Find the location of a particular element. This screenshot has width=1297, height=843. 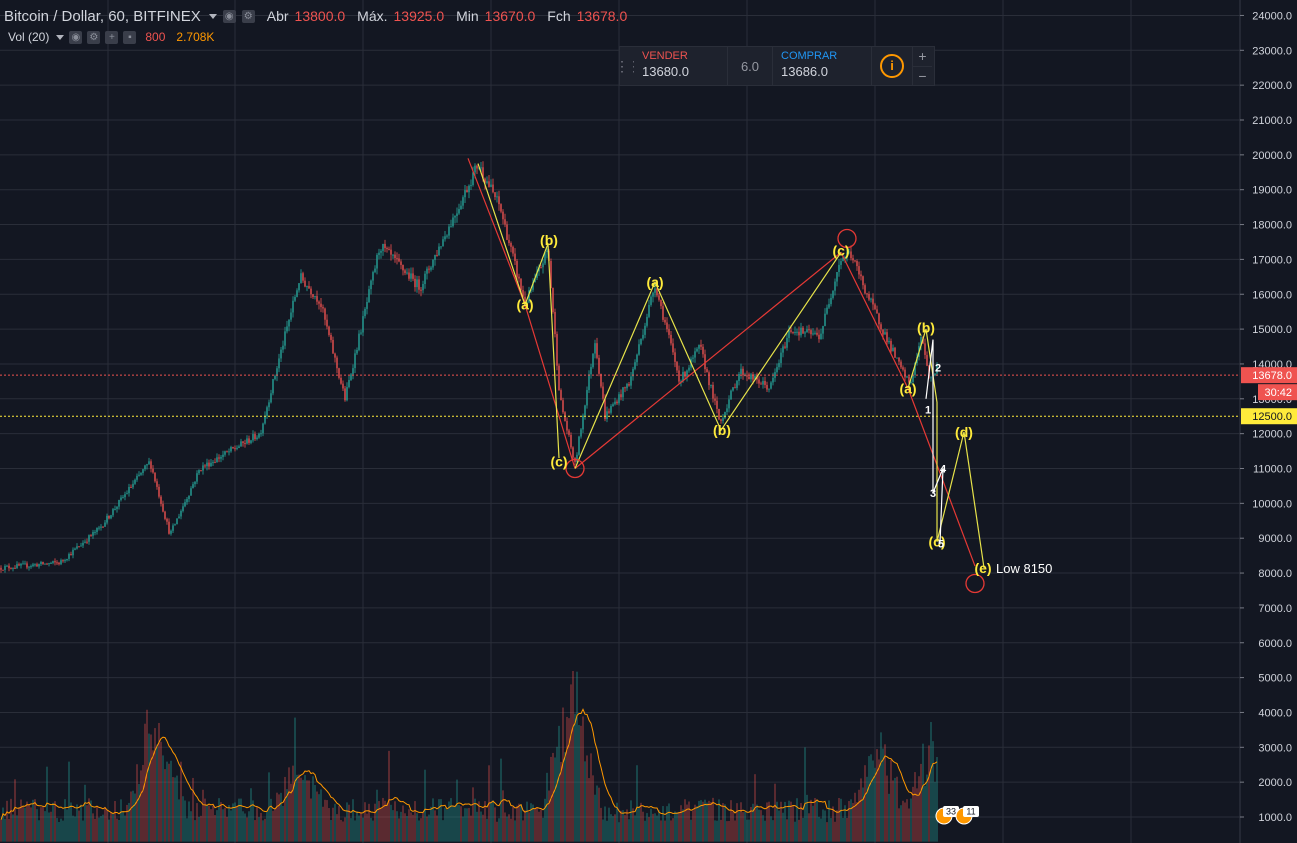

countdown-label: 30:42 is located at coordinates (1278, 393).